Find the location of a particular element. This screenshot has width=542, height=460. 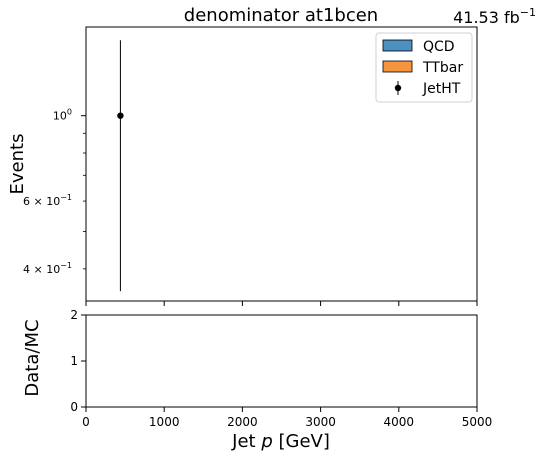

chart-title: denominator at1bcen is located at coordinates (281, 15).